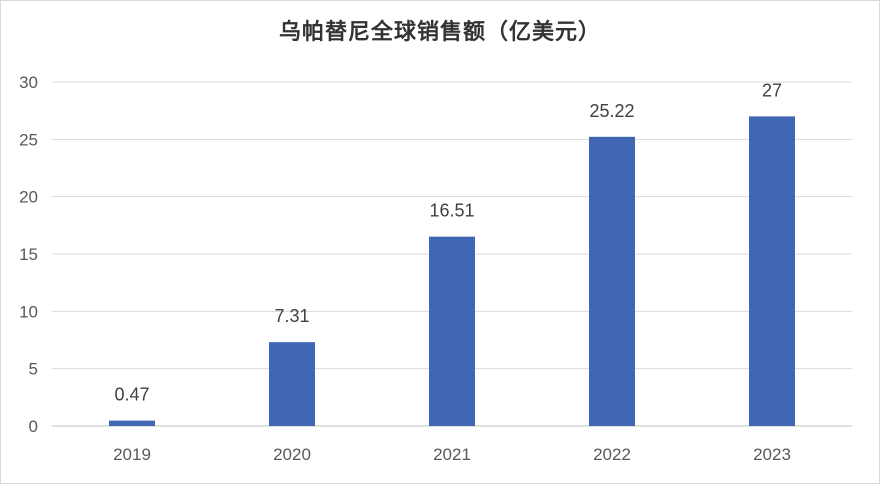  What do you see at coordinates (611, 111) in the screenshot?
I see `data-label-2022: 25.22` at bounding box center [611, 111].